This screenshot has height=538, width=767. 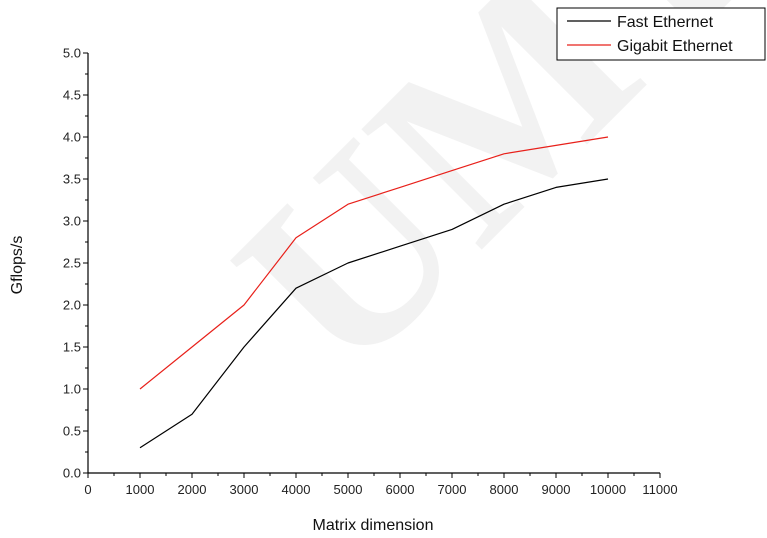 What do you see at coordinates (556, 489) in the screenshot?
I see `x-tick-label: 9000` at bounding box center [556, 489].